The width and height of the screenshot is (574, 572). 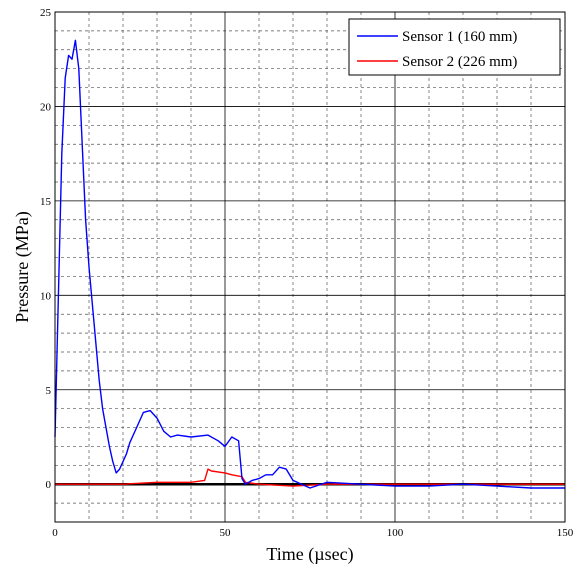 I want to click on y-tick-label: 5, so click(x=49, y=391).